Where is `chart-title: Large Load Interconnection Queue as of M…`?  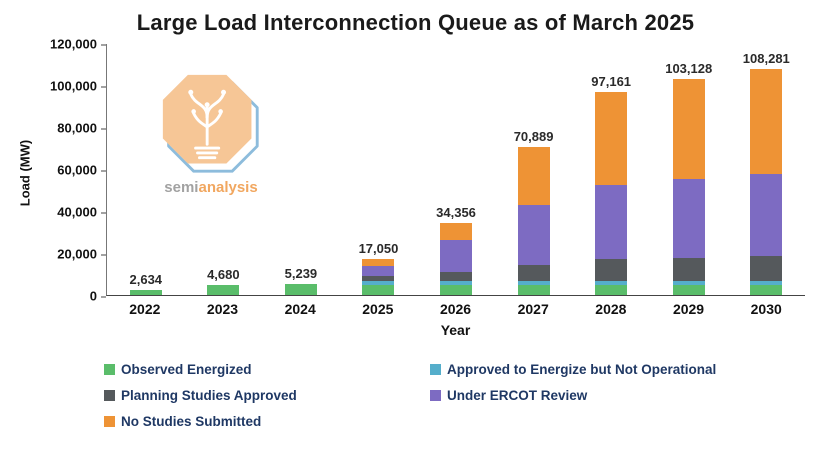
chart-title: Large Load Interconnection Queue as of M… is located at coordinates (415, 22).